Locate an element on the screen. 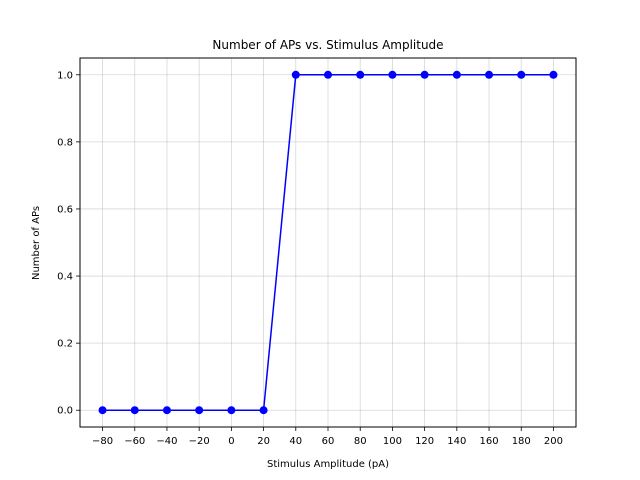 This screenshot has height=480, width=640. x-tick-label: 20 is located at coordinates (263, 441).